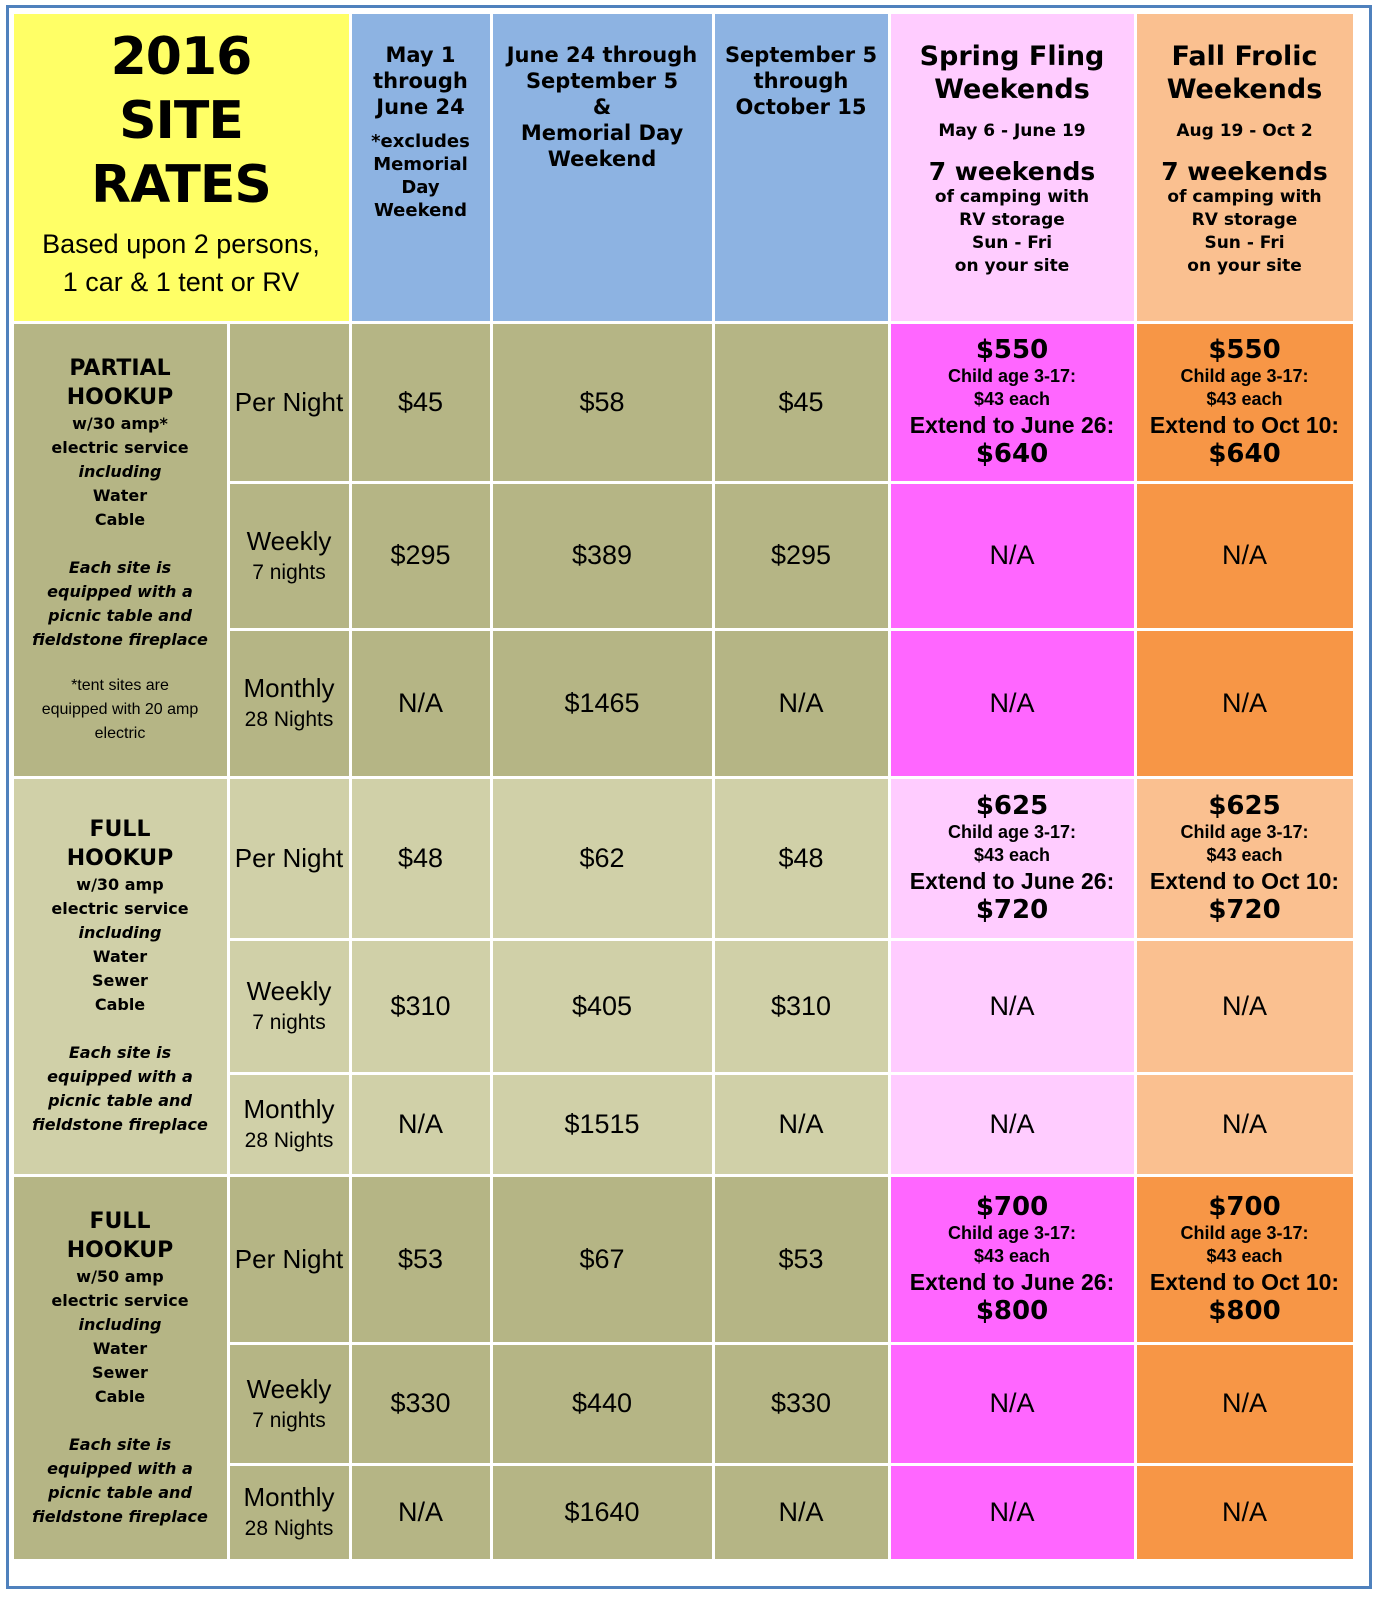  What do you see at coordinates (120, 1124) in the screenshot?
I see `site-equipment-note: fieldstone fireplace` at bounding box center [120, 1124].